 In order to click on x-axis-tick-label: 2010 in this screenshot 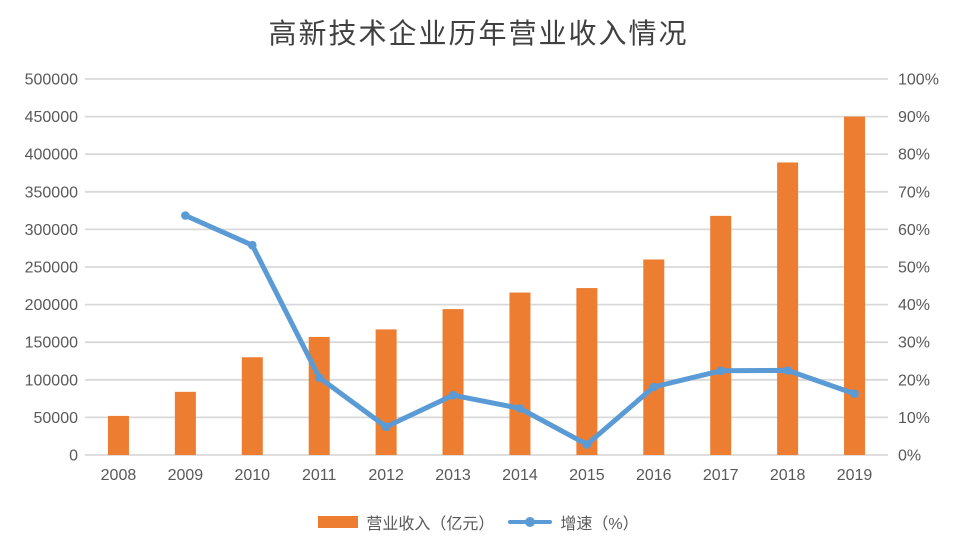, I will do `click(252, 475)`.